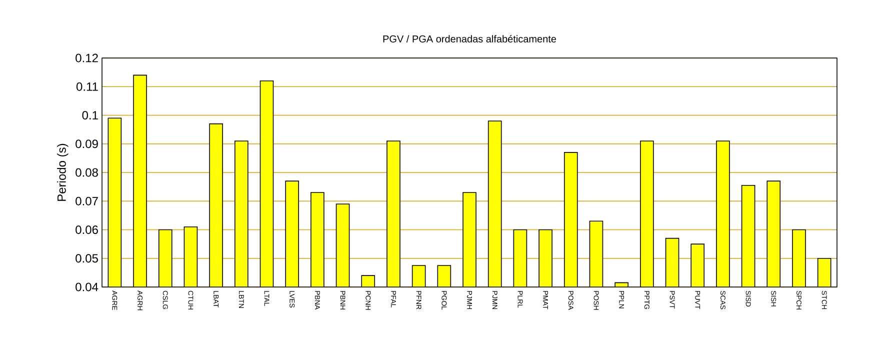 This screenshot has width=870, height=350. What do you see at coordinates (87, 144) in the screenshot?
I see `y-tick-label: 0.09` at bounding box center [87, 144].